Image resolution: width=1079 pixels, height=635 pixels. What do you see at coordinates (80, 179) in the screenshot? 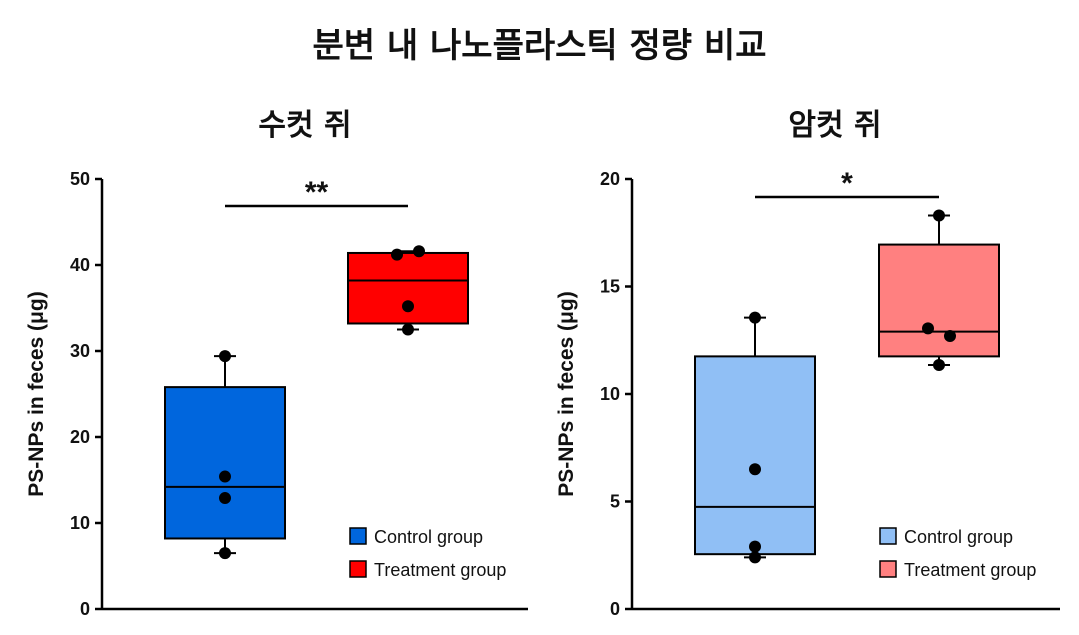
I see `y-tick-label: 50` at bounding box center [80, 179].